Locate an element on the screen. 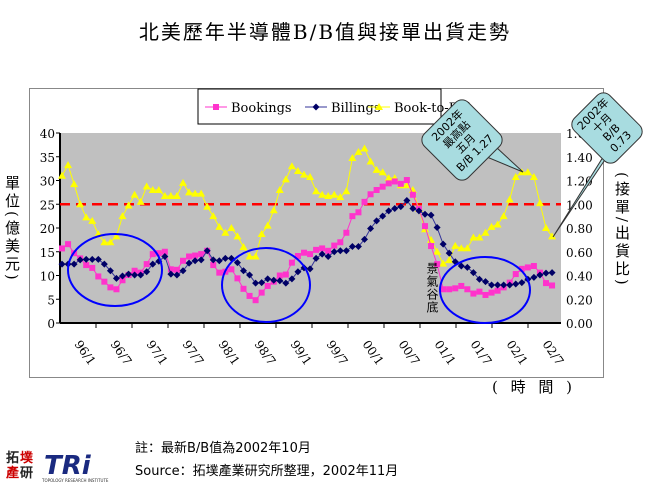  callout-box is located at coordinates (462, 140).